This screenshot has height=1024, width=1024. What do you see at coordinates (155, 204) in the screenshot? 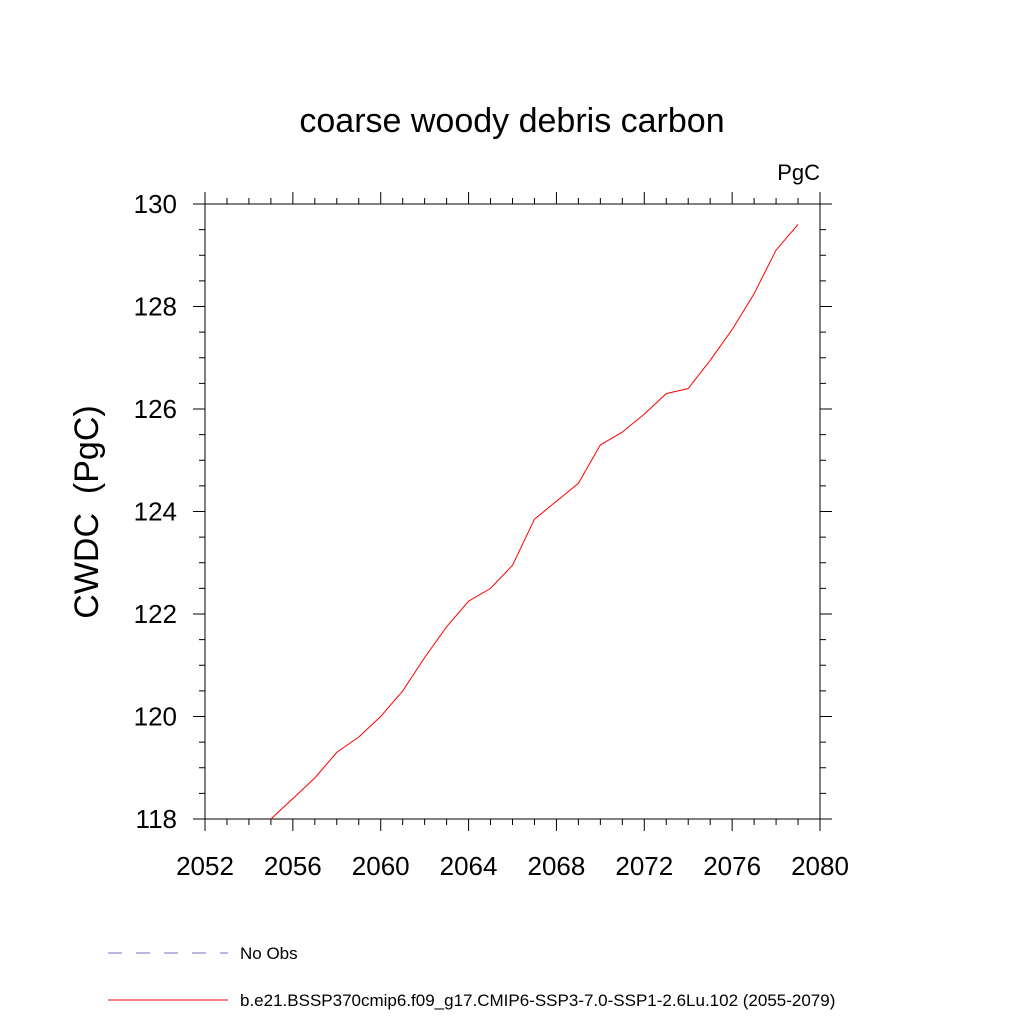
I see `y-tick-label: 130` at bounding box center [155, 204].